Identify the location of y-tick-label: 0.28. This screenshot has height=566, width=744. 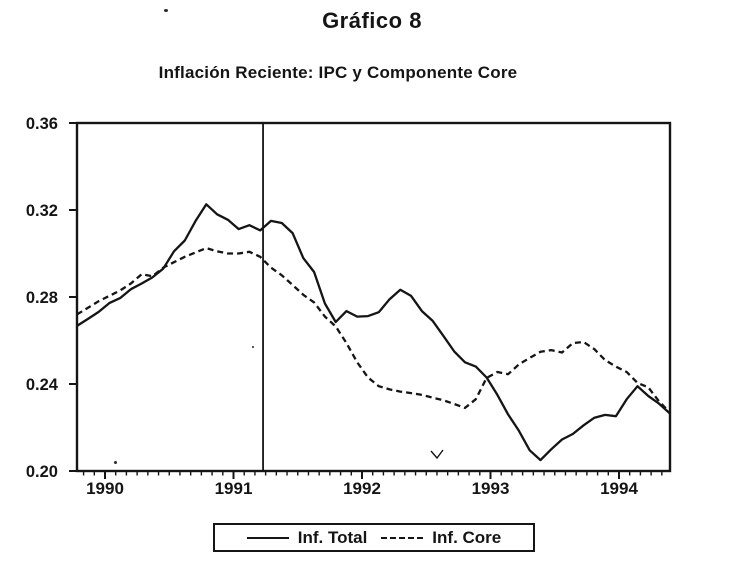
(42, 298).